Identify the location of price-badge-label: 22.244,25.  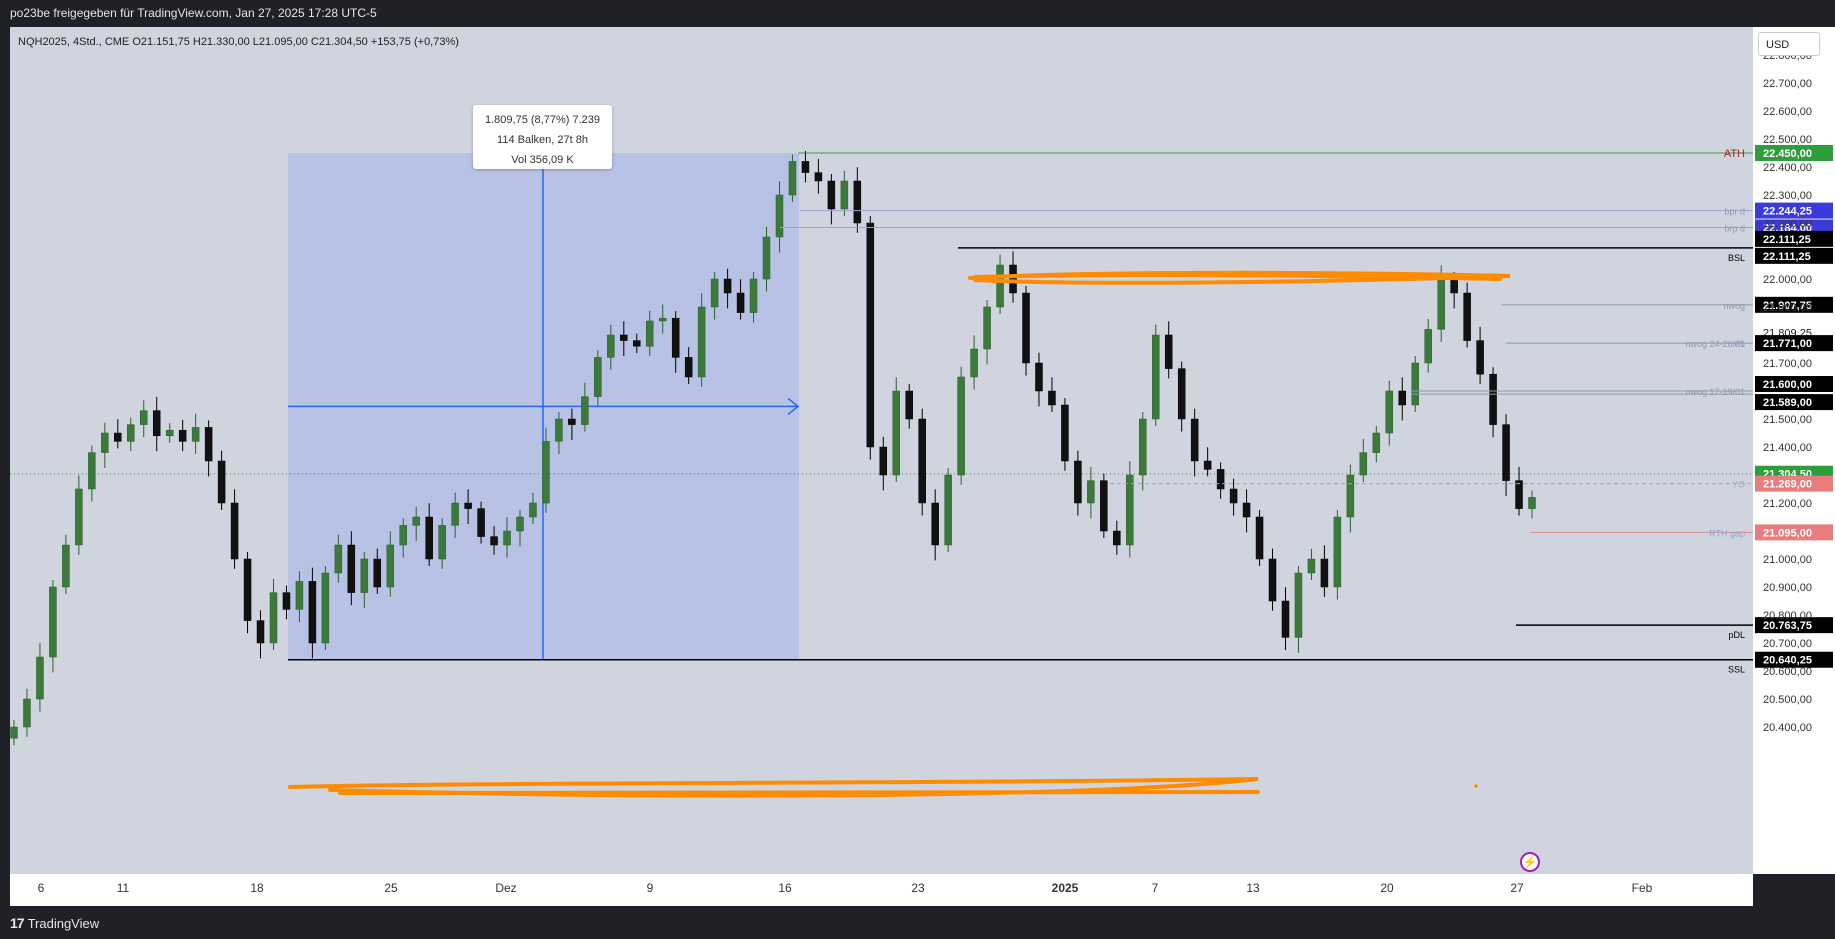
(1787, 212).